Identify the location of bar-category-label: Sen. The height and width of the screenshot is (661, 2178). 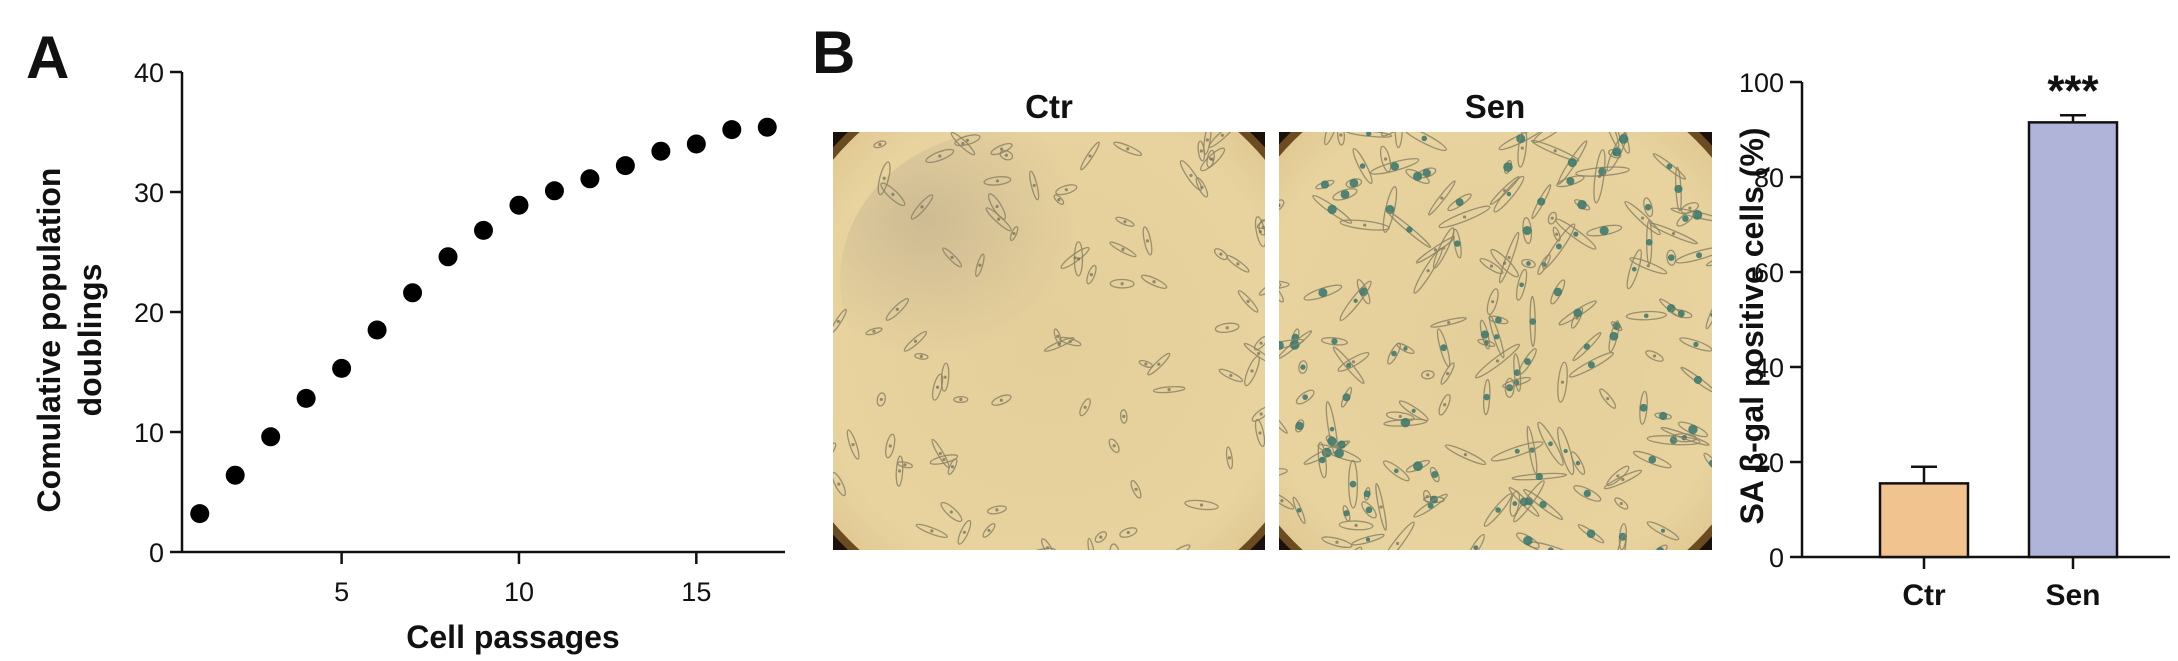
(2072, 595).